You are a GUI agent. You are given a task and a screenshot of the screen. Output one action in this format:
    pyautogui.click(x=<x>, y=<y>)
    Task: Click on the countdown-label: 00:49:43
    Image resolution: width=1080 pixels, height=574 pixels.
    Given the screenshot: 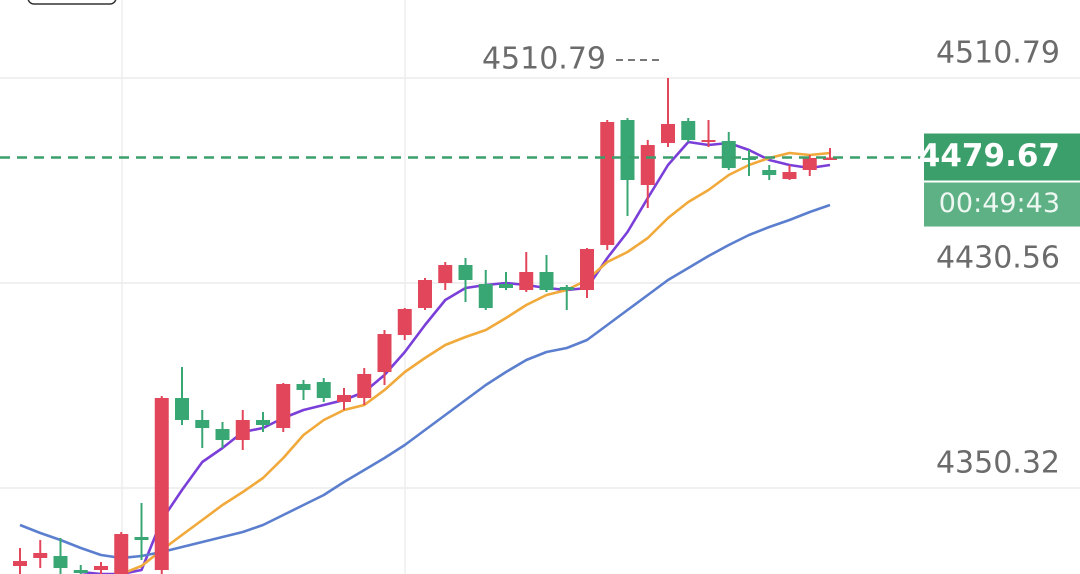 What is the action you would take?
    pyautogui.click(x=999, y=203)
    